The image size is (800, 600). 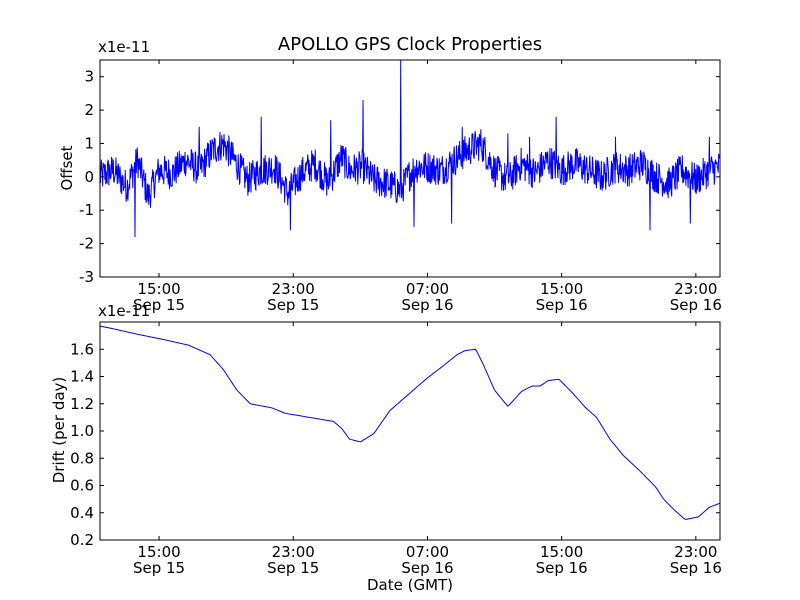 I want to click on drift-y-multiplier: x1e-11, so click(x=124, y=311).